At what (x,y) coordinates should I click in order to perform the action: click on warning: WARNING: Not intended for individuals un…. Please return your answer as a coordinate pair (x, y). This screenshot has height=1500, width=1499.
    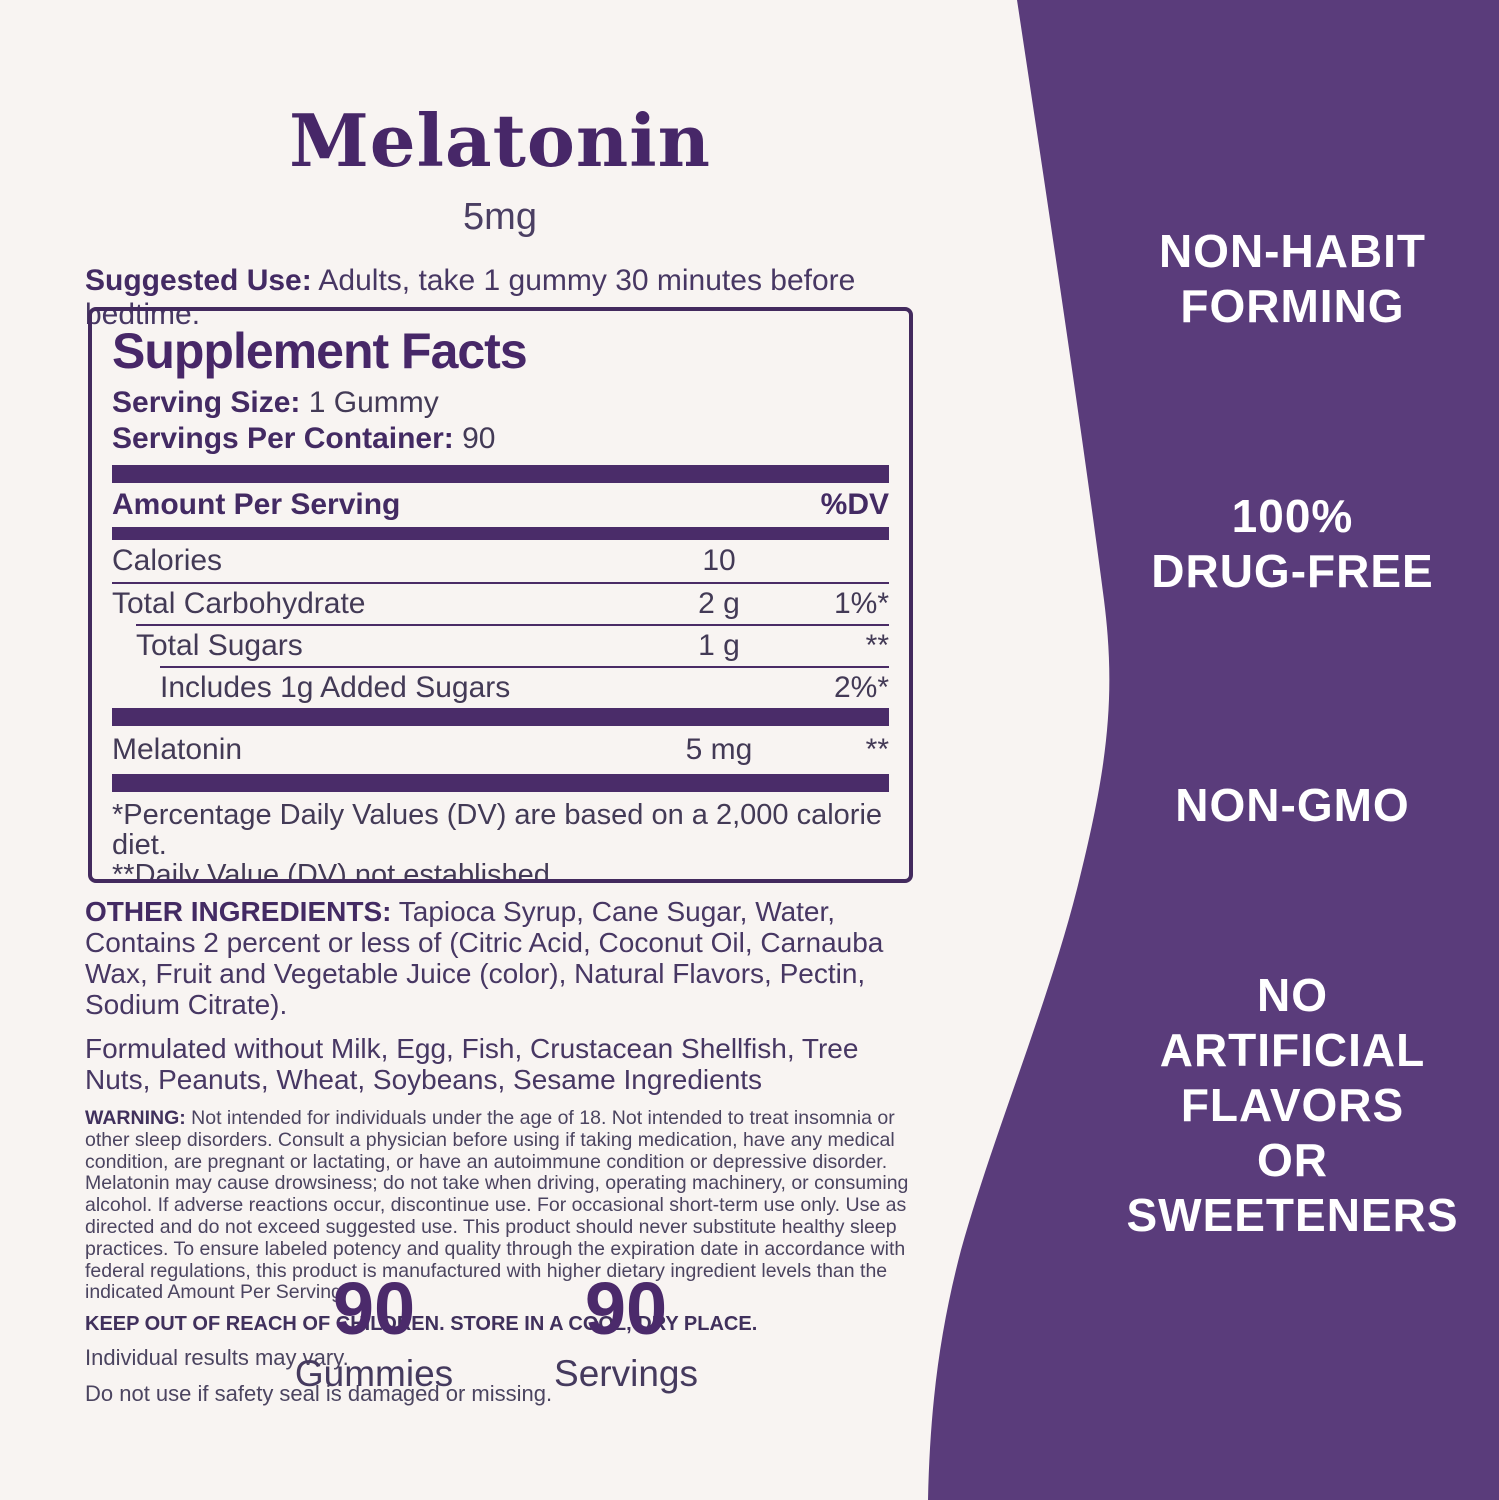
    Looking at the image, I should click on (503, 1205).